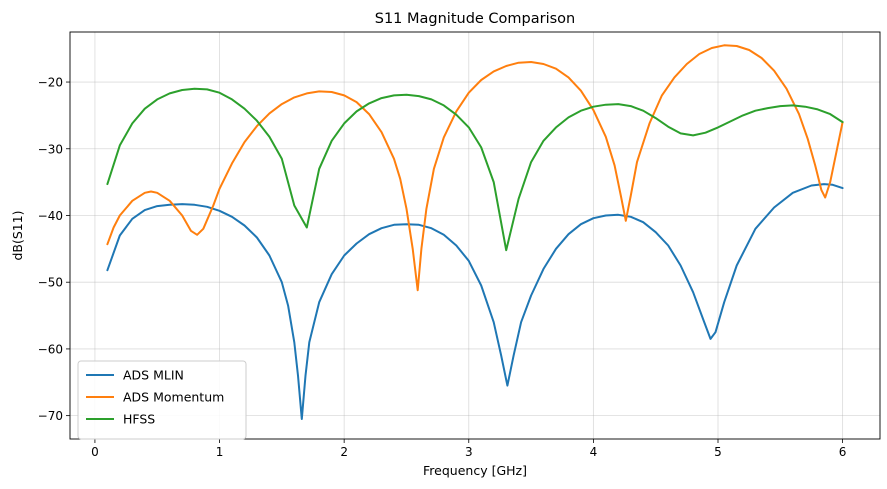 The height and width of the screenshot is (489, 887). What do you see at coordinates (344, 452) in the screenshot?
I see `x-tick-label: 2` at bounding box center [344, 452].